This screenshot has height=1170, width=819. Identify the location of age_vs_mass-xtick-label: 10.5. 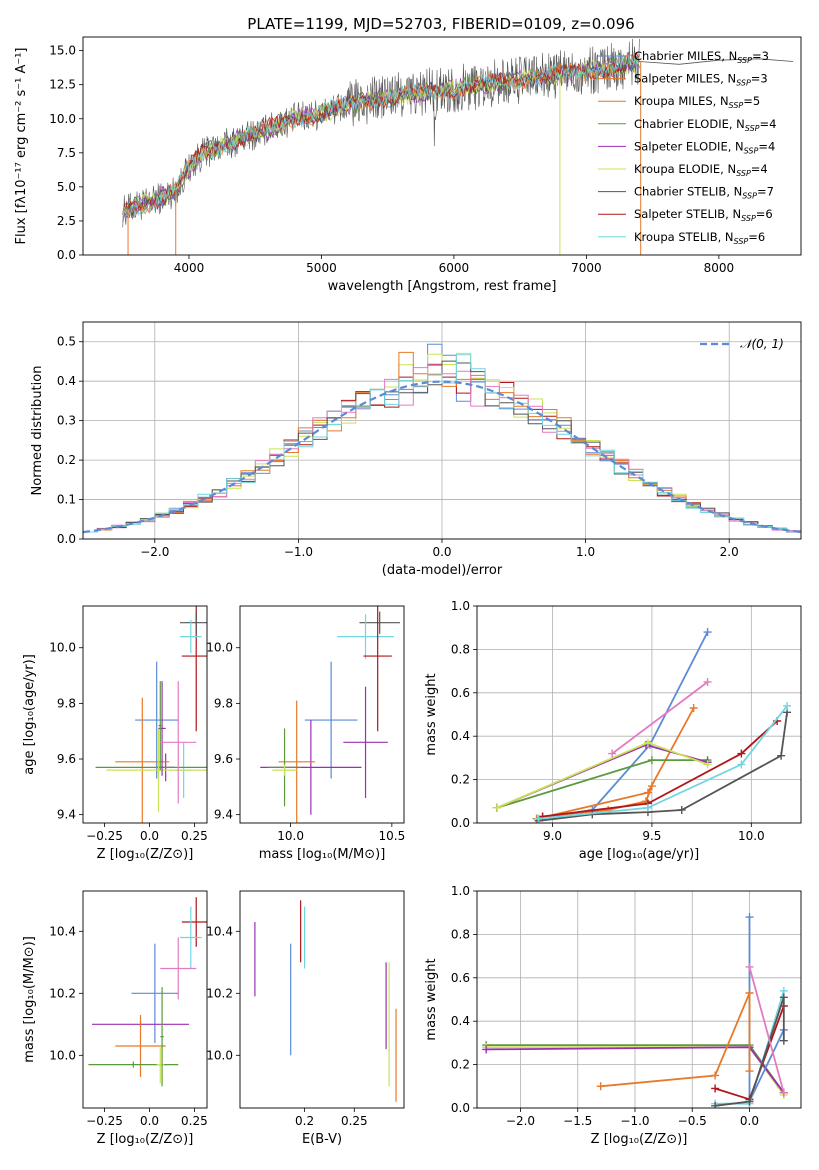
(391, 836).